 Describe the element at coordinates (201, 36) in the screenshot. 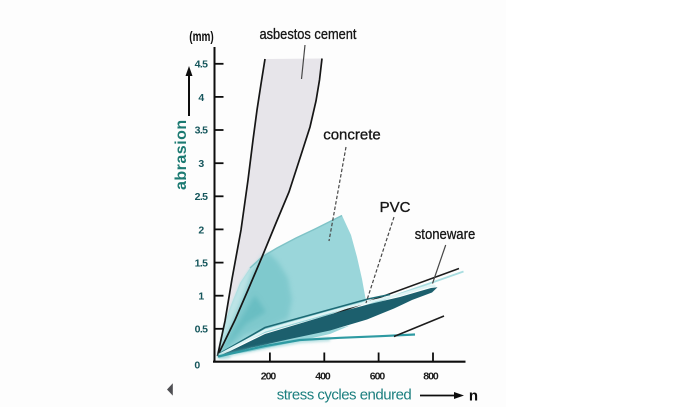

I see `svg-text: (mm)` at that location.